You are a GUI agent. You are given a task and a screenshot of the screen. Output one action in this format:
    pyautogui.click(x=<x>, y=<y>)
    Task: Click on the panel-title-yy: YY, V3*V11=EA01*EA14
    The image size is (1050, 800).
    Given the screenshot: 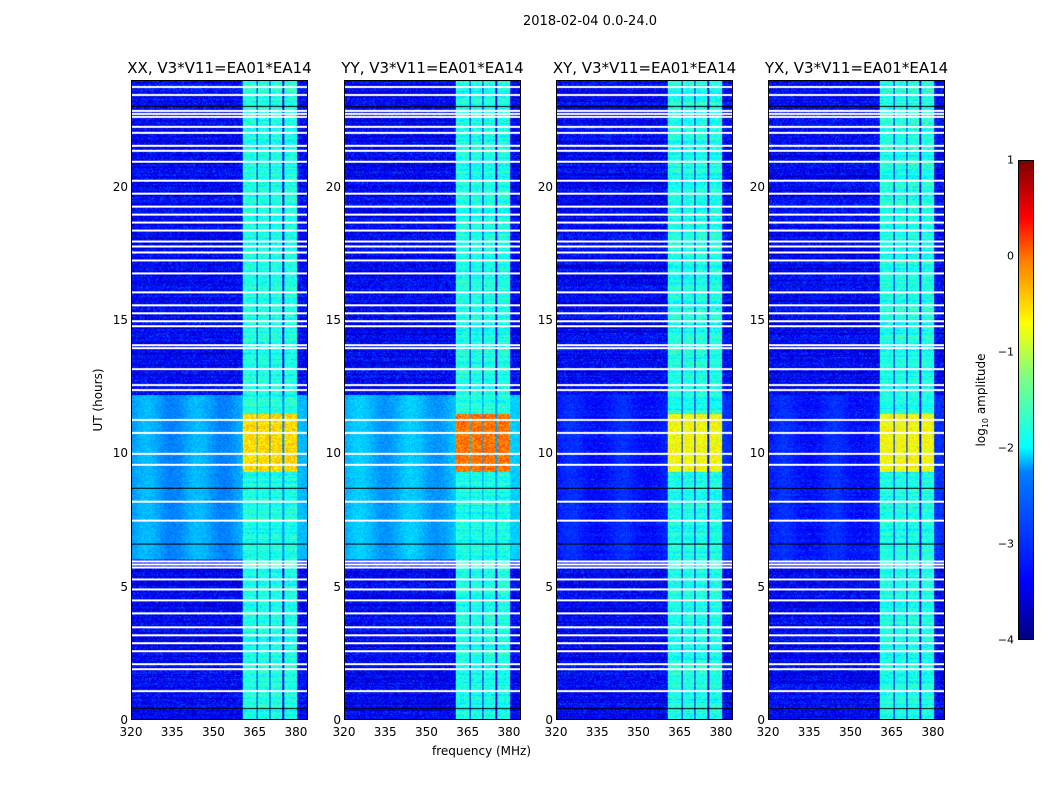 What is the action you would take?
    pyautogui.click(x=432, y=68)
    